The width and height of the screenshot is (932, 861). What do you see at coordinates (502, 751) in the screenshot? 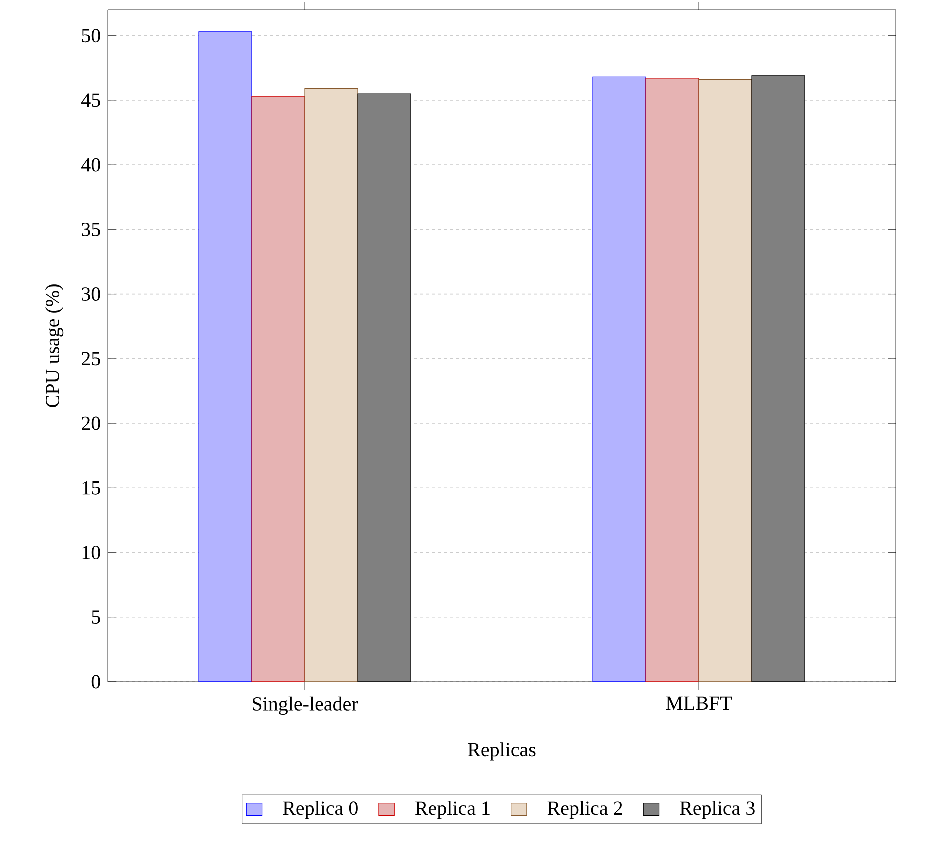
I see `x-axis-title: Replicas` at bounding box center [502, 751].